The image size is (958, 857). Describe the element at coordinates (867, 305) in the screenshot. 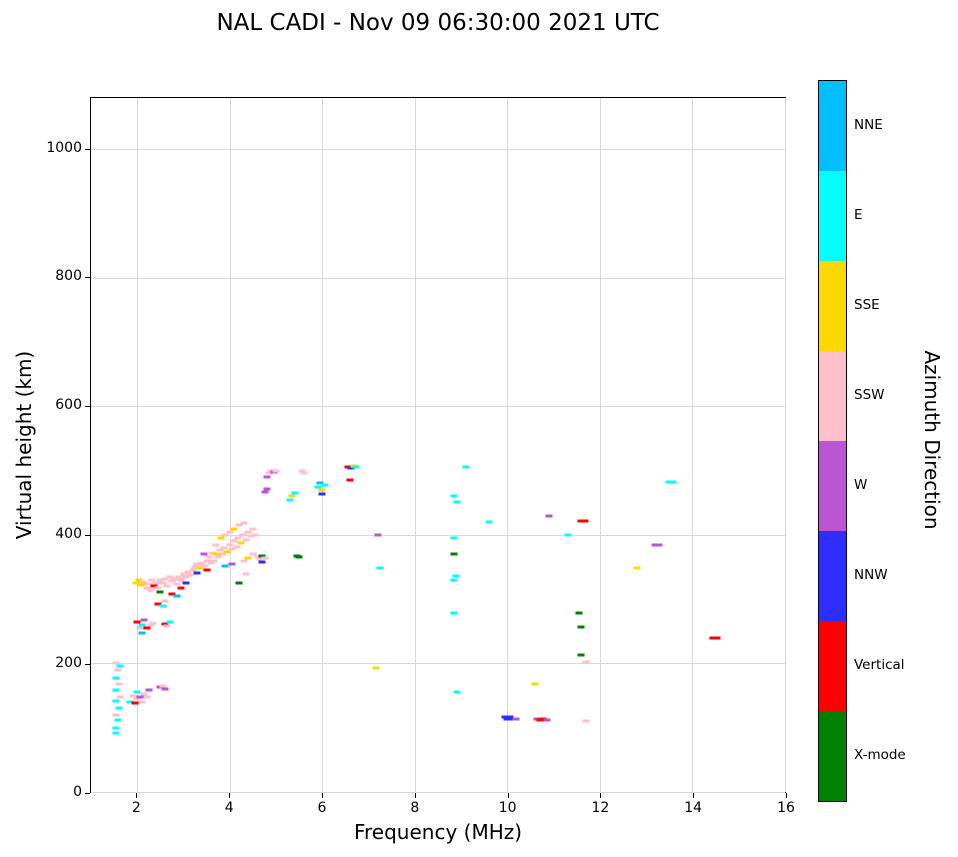

I see `colorbar-tick-label: SSE` at that location.